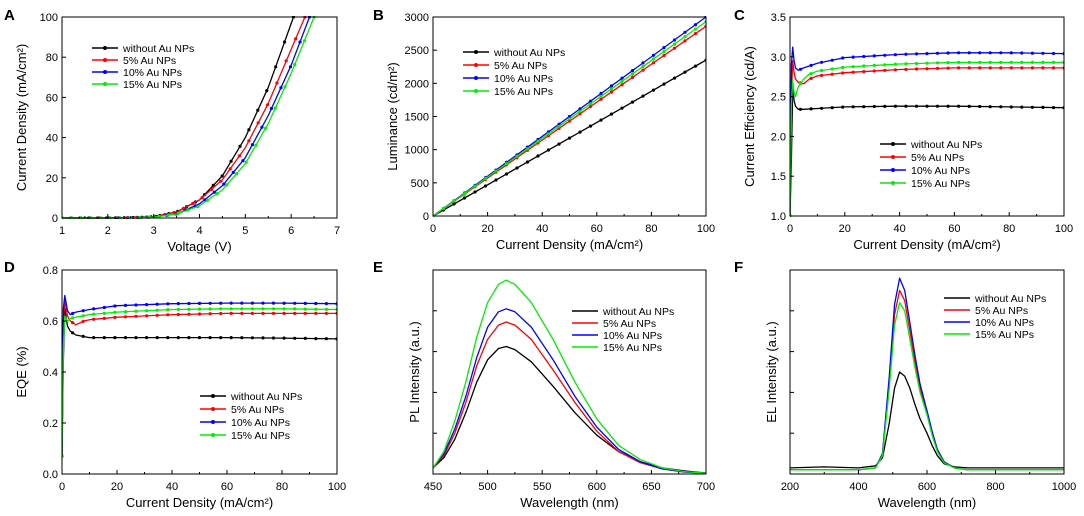  I want to click on series-line-fifteen, so click(927, 139).